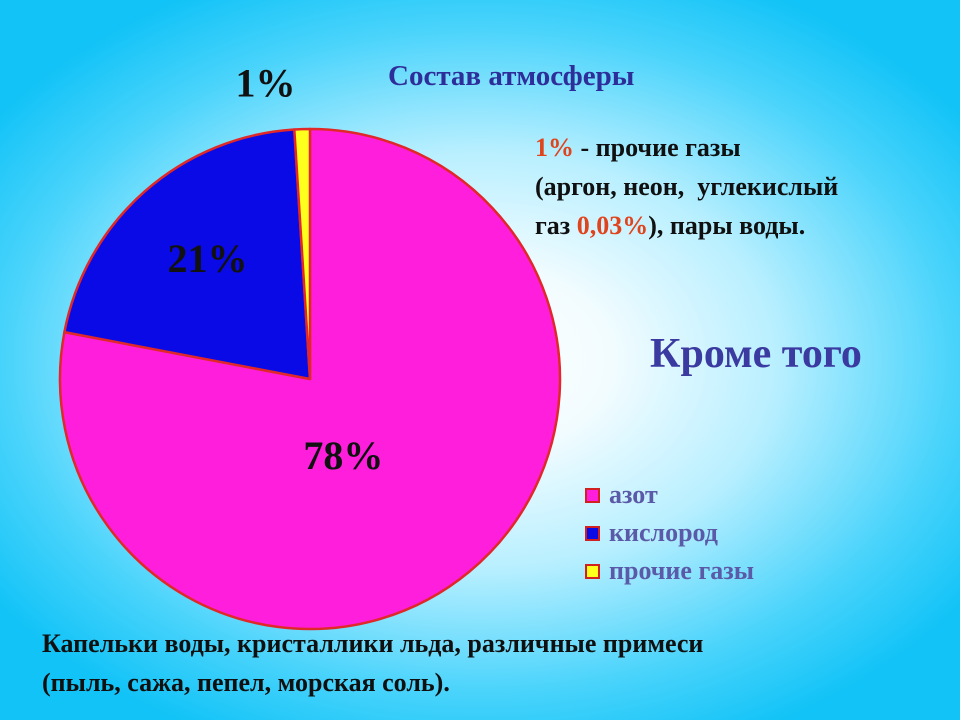 The image size is (960, 720). What do you see at coordinates (663, 532) in the screenshot?
I see `legend-label: кислород` at bounding box center [663, 532].